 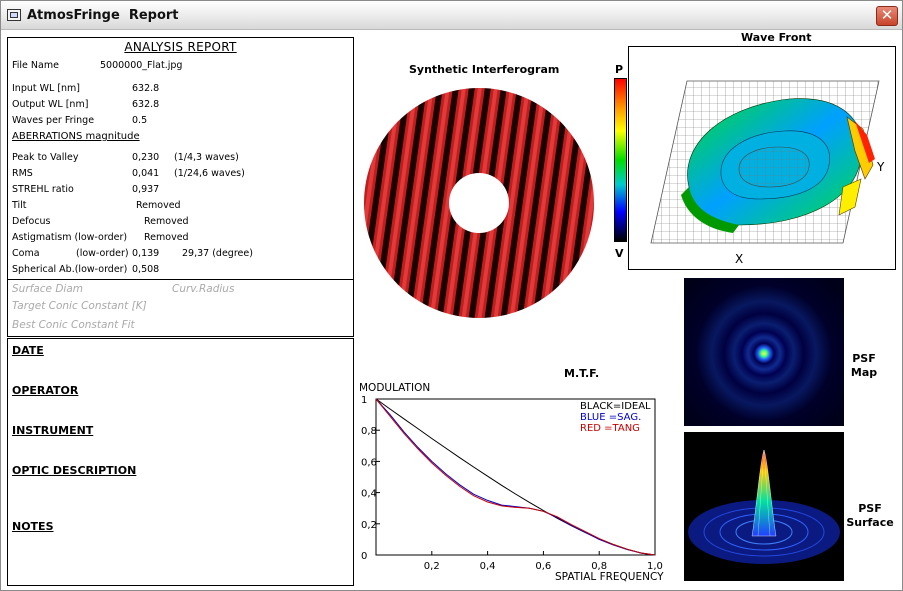 What do you see at coordinates (76, 136) in the screenshot?
I see `aberrations-heading: ABERRATIONS magnitude` at bounding box center [76, 136].